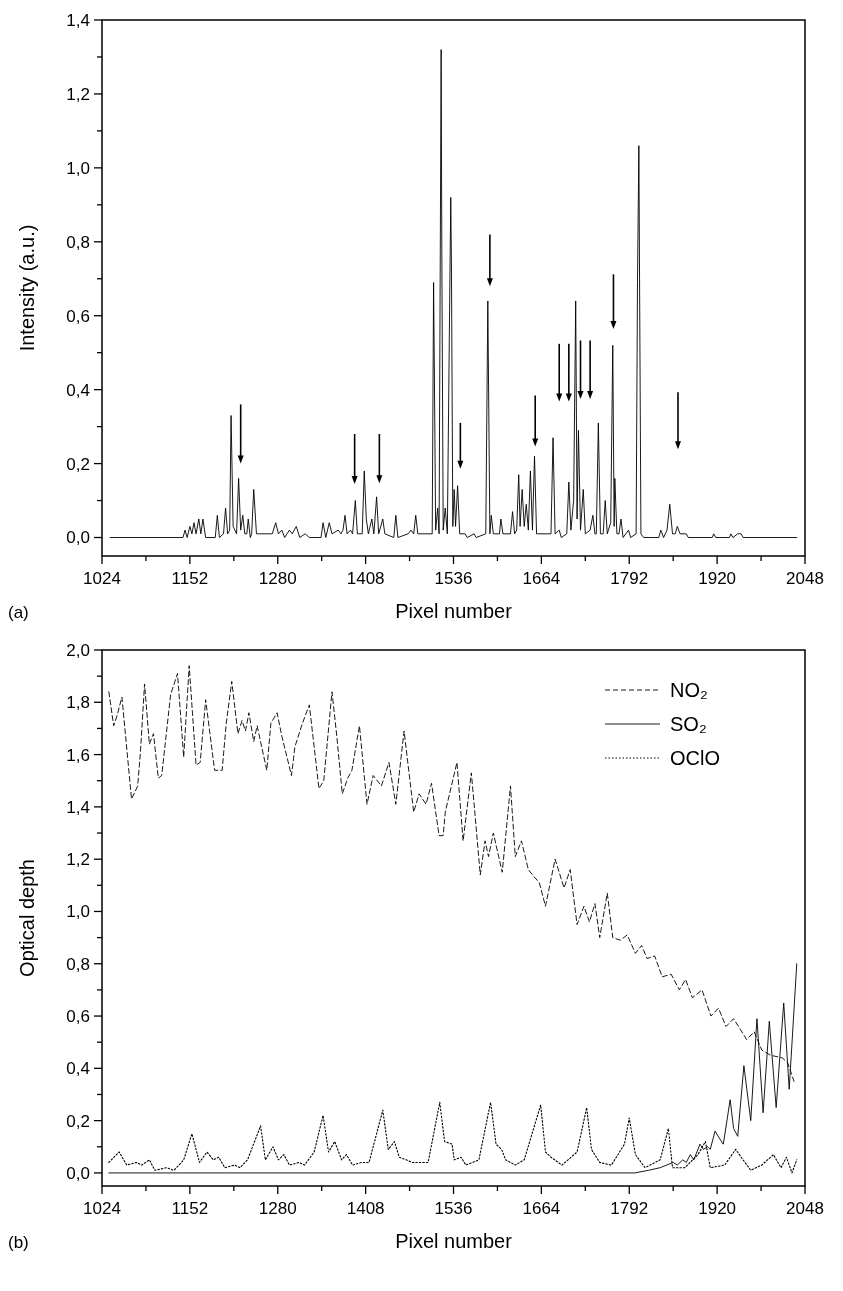 The image size is (843, 1291). I want to click on y-axis-title: Optical depth, so click(27, 918).